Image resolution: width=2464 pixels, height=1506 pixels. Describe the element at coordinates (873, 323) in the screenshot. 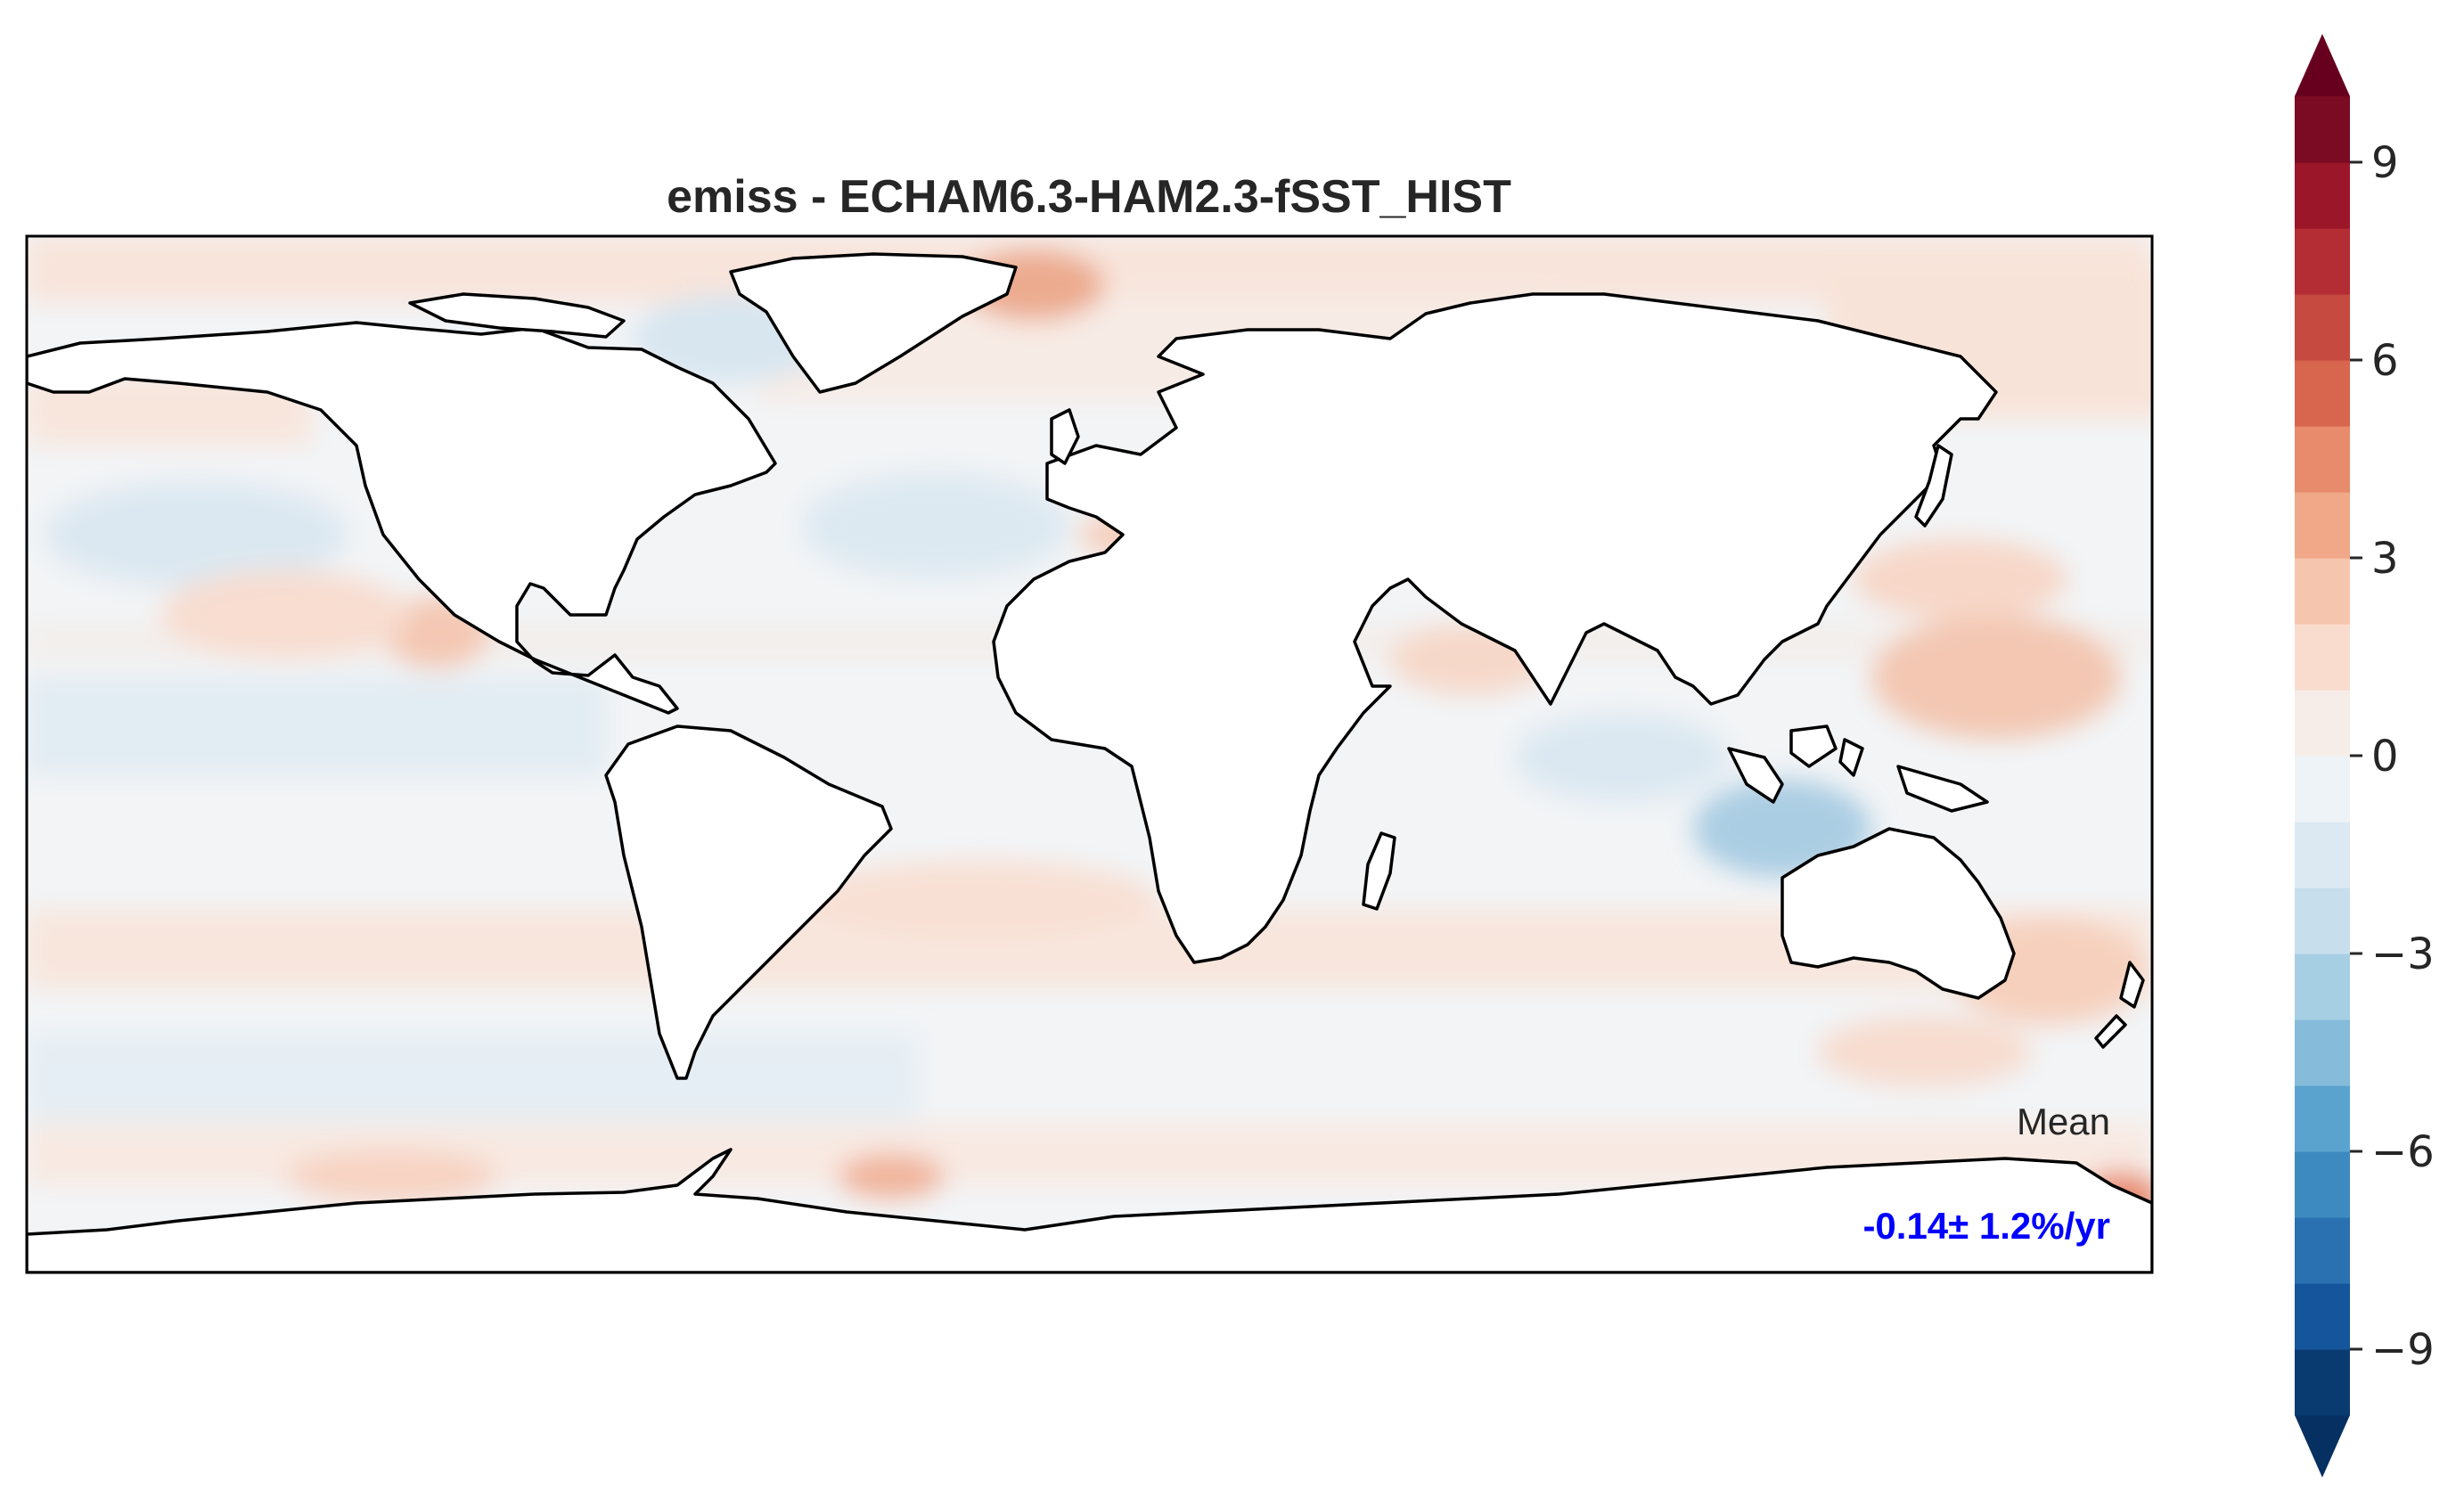

I see `land-greenland` at that location.